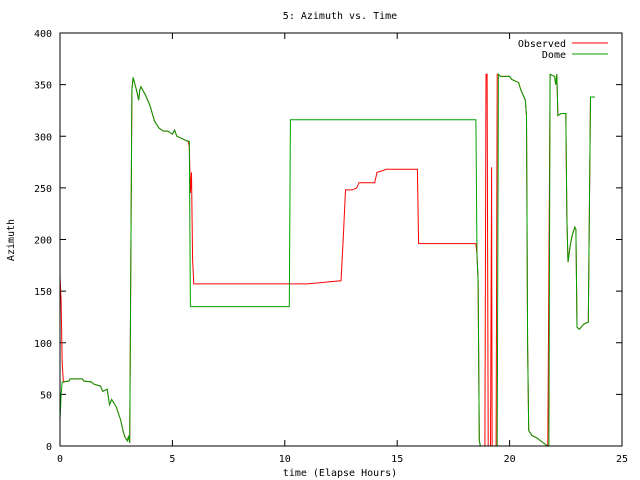  Describe the element at coordinates (397, 459) in the screenshot. I see `x-tick-label: 15` at that location.